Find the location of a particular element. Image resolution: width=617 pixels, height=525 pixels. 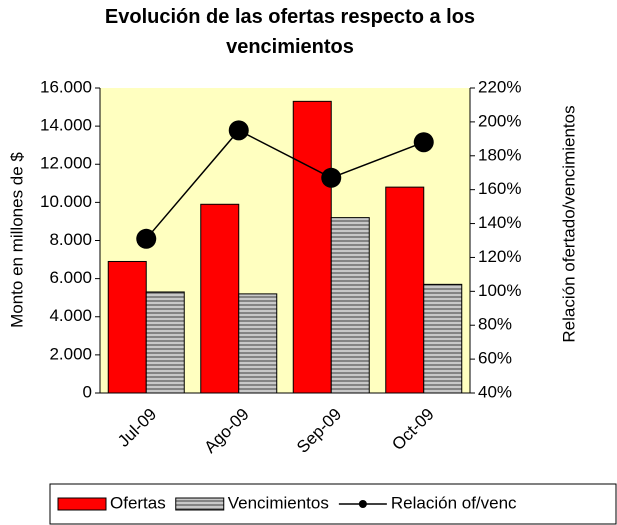

legend-label: Relación of/venc is located at coordinates (454, 502).